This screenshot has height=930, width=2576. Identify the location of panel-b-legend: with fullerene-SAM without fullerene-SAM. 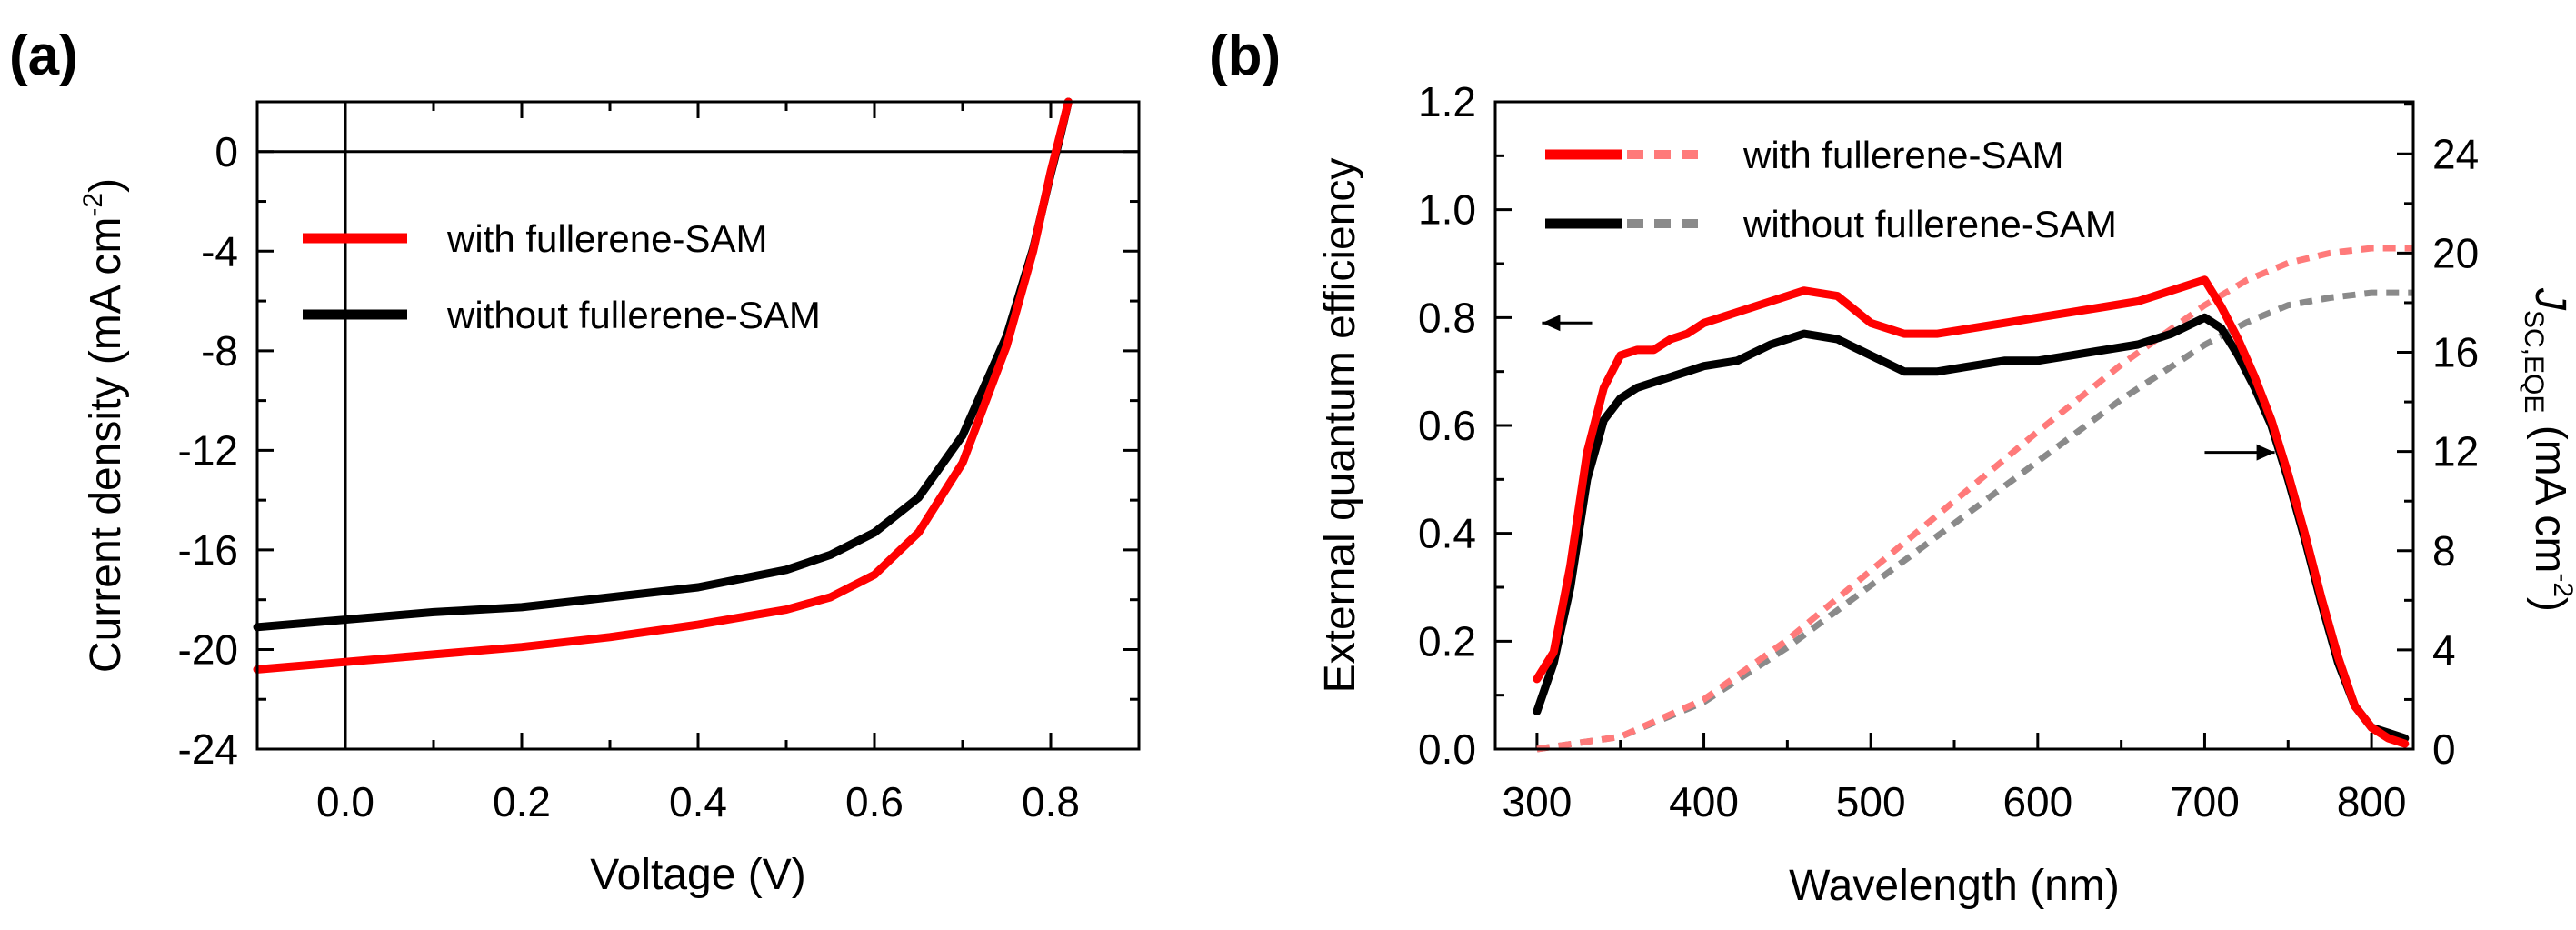
(1831, 189).